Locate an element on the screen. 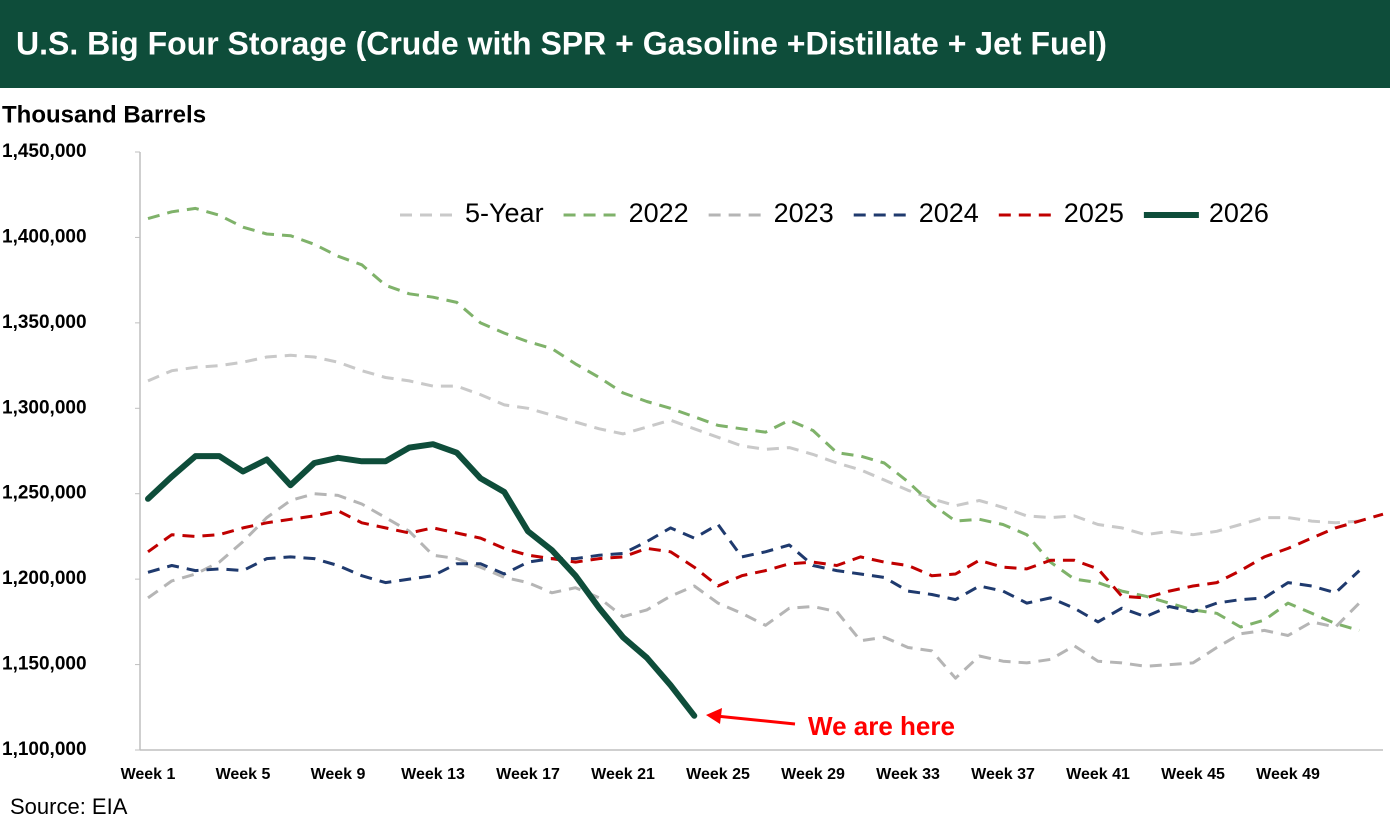 The image size is (1390, 826). source: Source: EIA is located at coordinates (69, 806).